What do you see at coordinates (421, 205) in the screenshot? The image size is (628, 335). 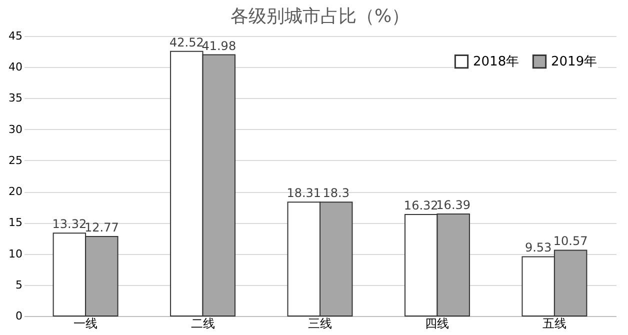 I see `data-label: 16.32` at bounding box center [421, 205].